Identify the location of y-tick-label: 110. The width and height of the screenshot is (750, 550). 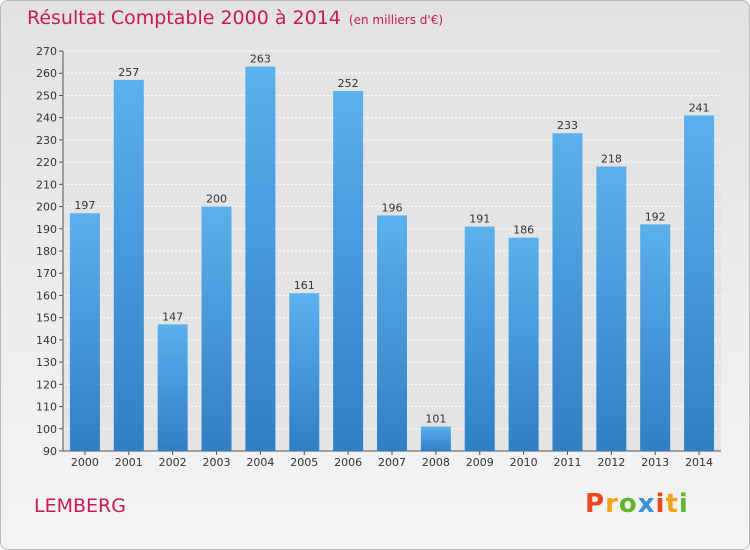
(46, 407).